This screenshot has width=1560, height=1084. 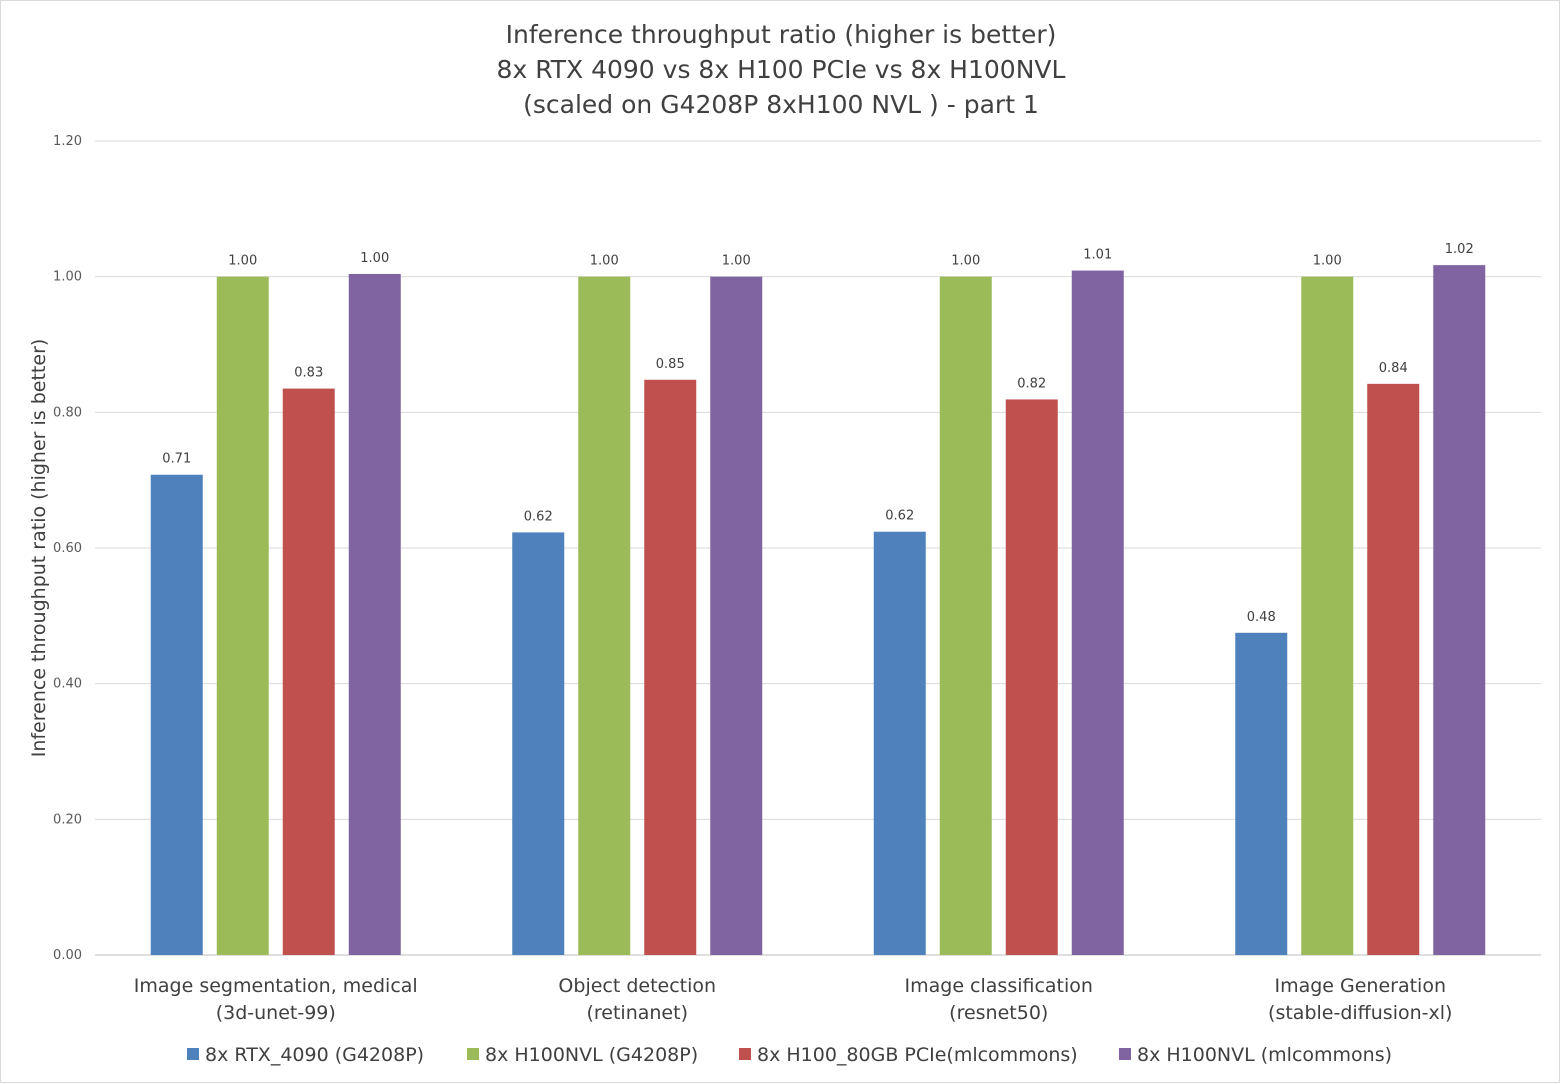 What do you see at coordinates (781, 104) in the screenshot?
I see `chart-subtitle-line-2: (scaled on G4208P 8xH100 NVL ) - part 1` at bounding box center [781, 104].